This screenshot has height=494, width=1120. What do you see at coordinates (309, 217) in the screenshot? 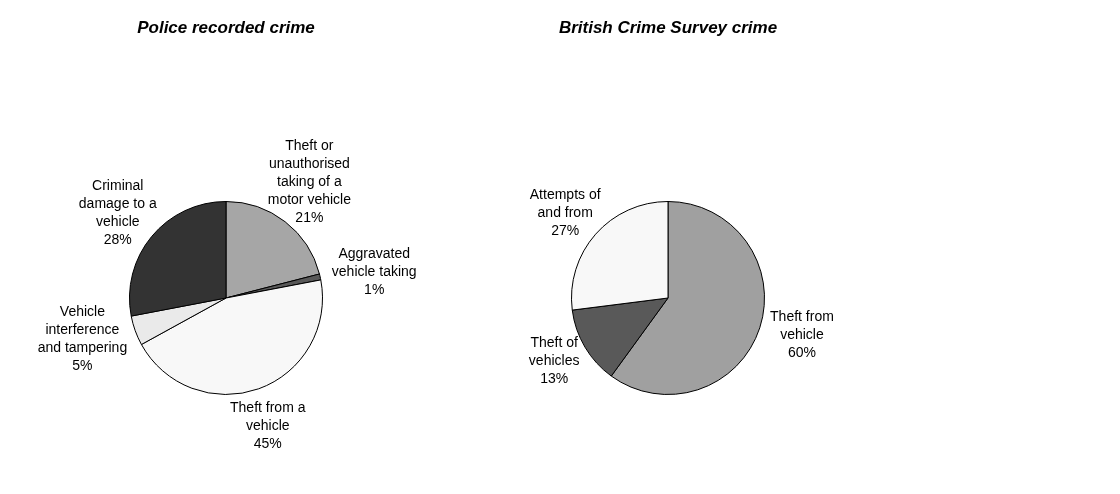
I see `data-label: 21%` at bounding box center [309, 217].